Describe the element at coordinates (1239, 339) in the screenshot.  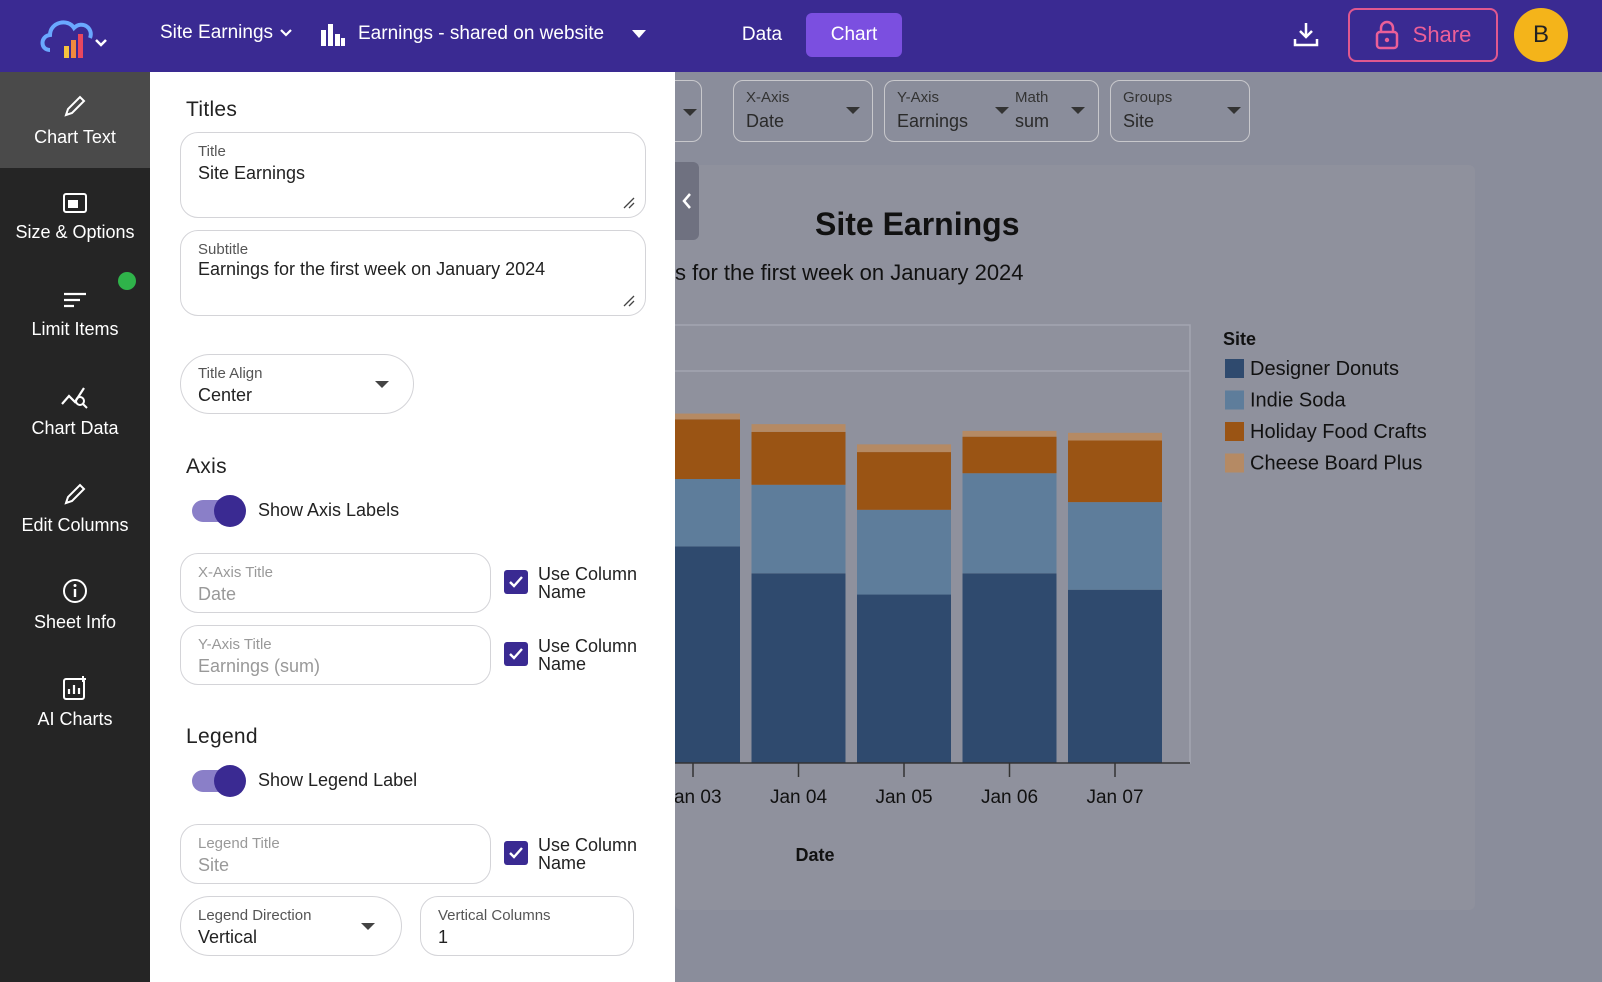
I see `legend-title: Site` at that location.